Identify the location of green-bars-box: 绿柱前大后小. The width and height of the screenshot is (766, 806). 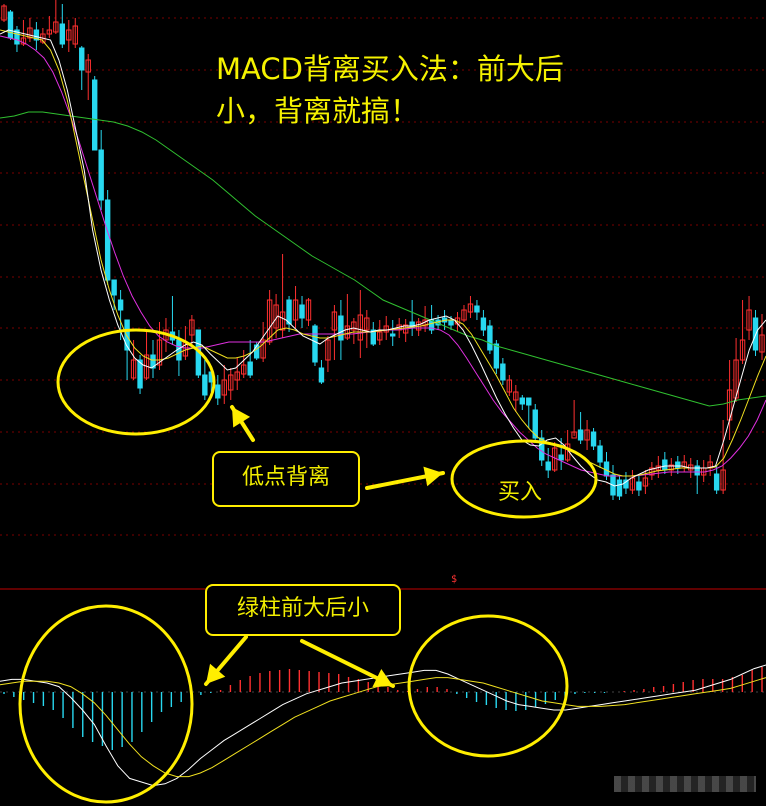
(303, 610).